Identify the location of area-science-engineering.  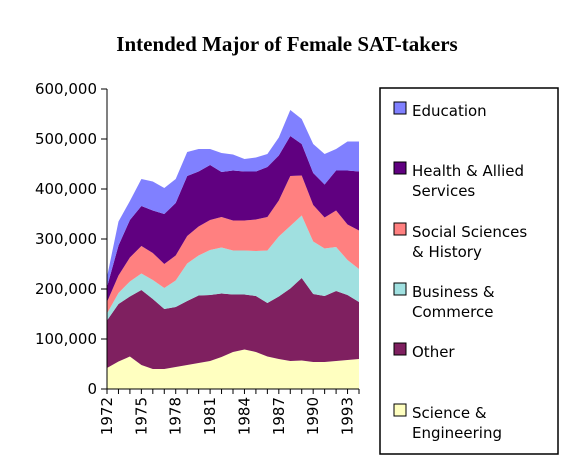
(233, 369).